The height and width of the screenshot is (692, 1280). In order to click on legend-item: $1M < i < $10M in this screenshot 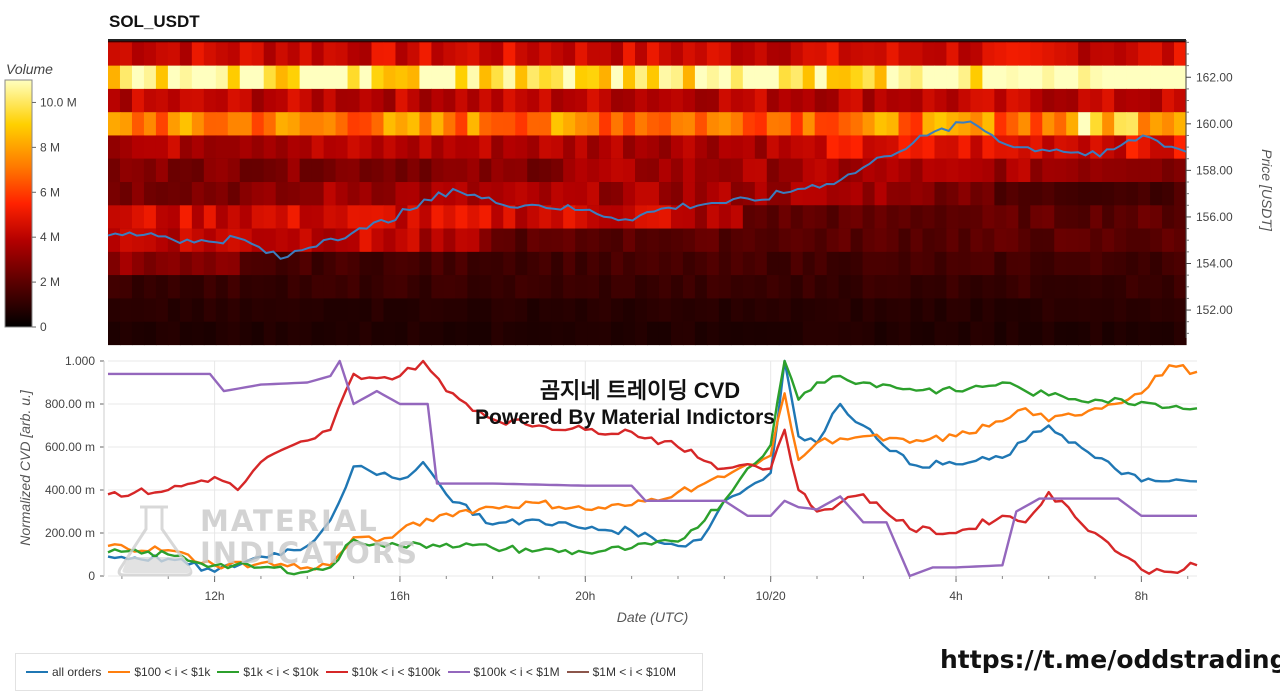, I will do `click(621, 672)`.